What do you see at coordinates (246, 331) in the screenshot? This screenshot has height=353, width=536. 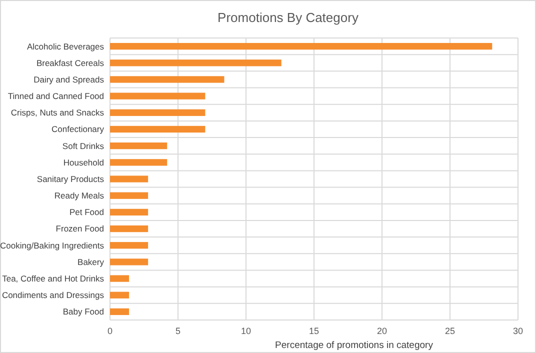 I see `x-tick-label: 10` at bounding box center [246, 331].